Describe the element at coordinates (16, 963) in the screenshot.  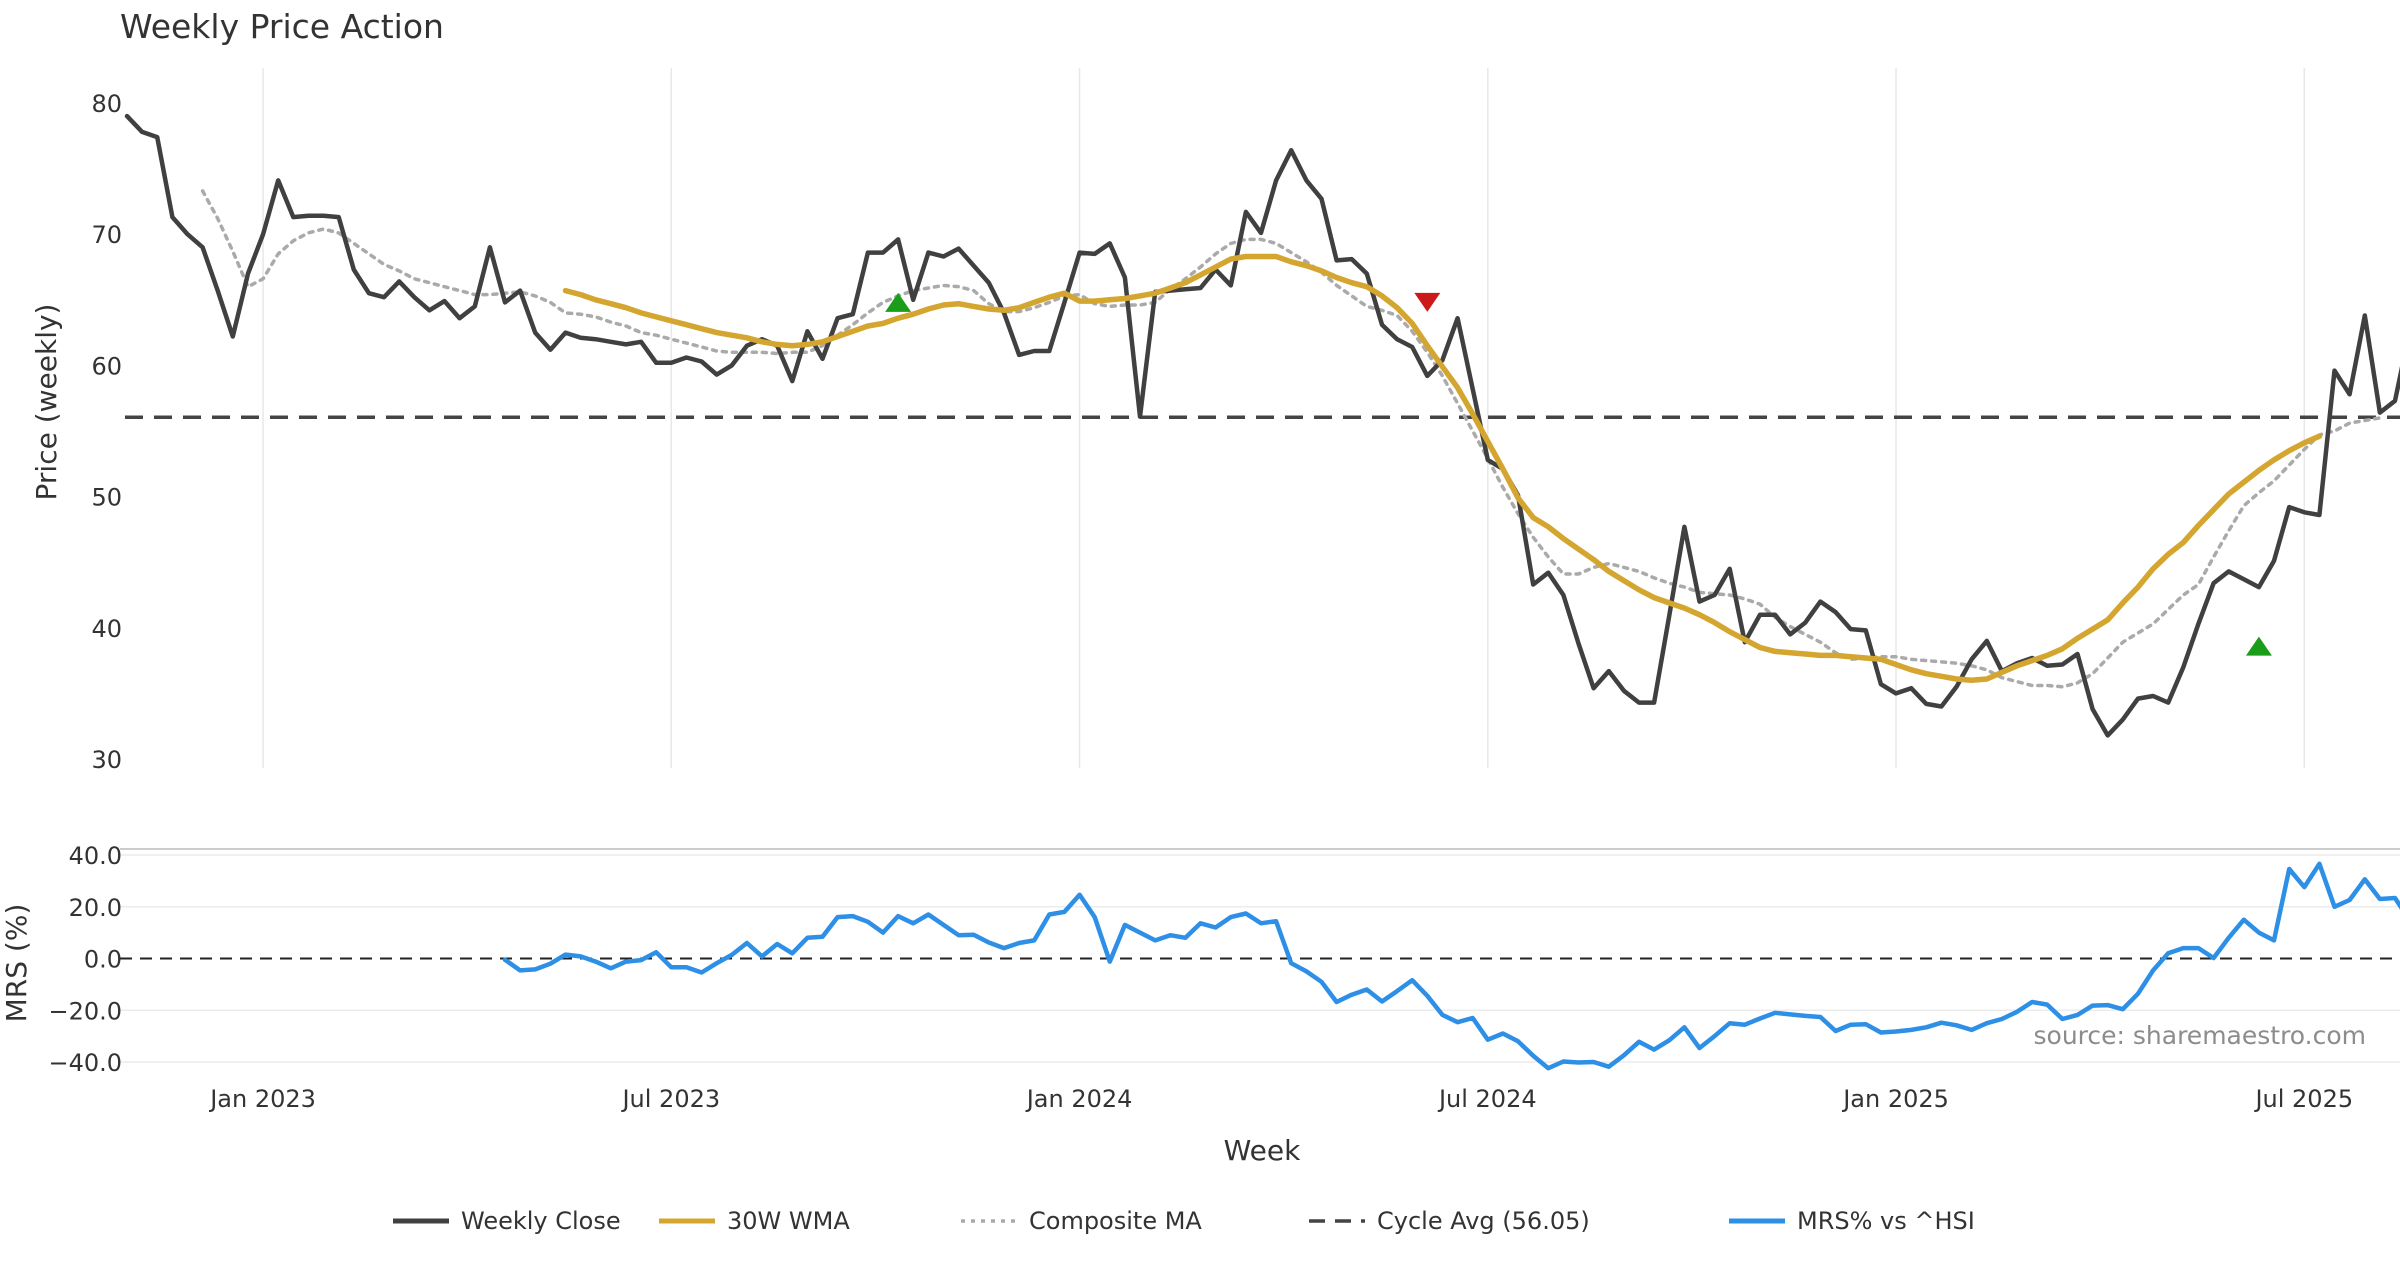
I see `mrs-y-axis-label: MRS (%)` at that location.